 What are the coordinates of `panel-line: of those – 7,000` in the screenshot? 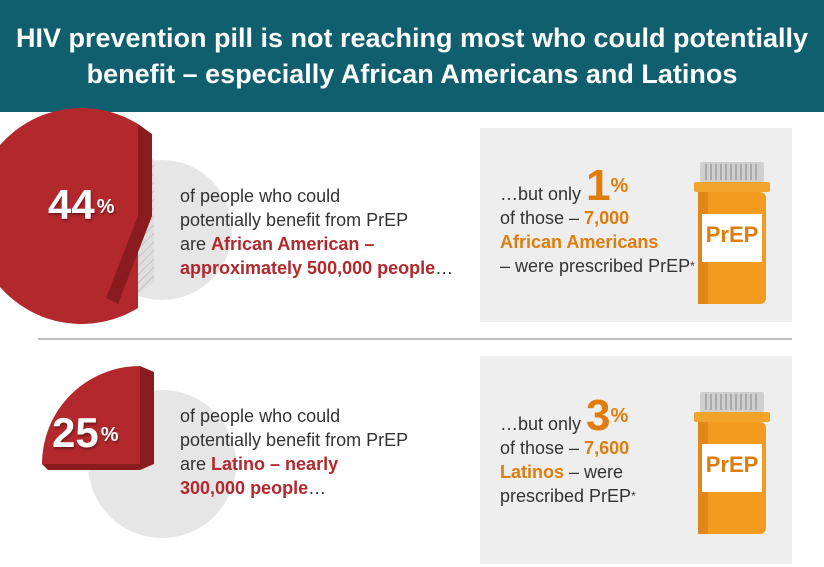 It's located at (565, 218).